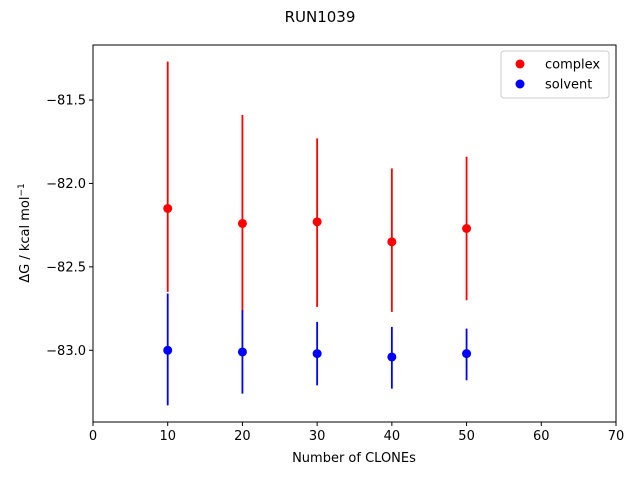 The height and width of the screenshot is (480, 640). I want to click on y-axis-label: ΔG / kcal mol−1, so click(25, 233).